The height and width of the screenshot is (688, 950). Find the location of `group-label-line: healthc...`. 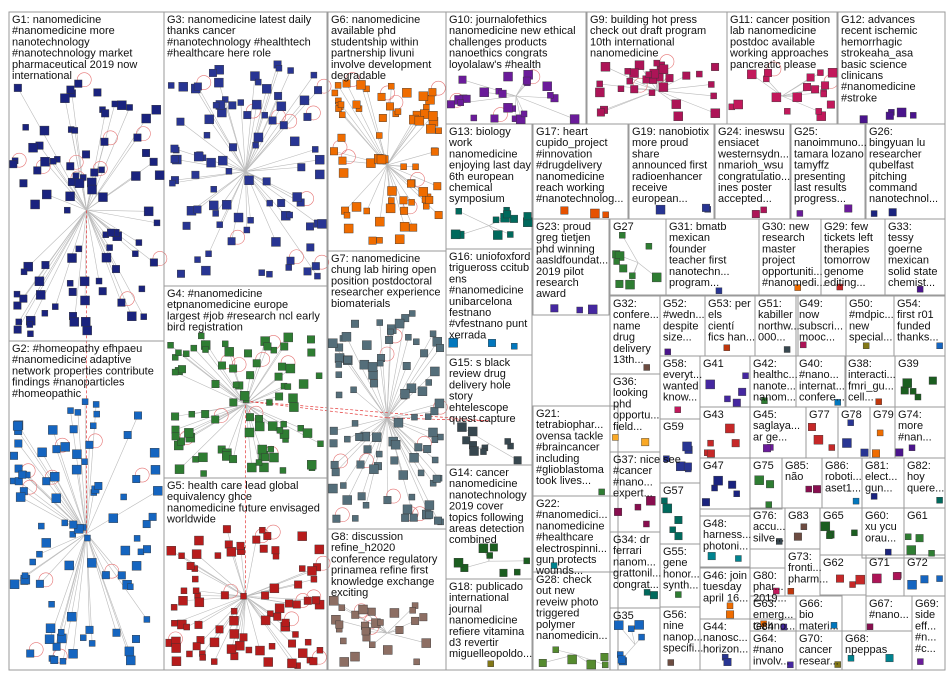

group-label-line: healthc... is located at coordinates (775, 375).